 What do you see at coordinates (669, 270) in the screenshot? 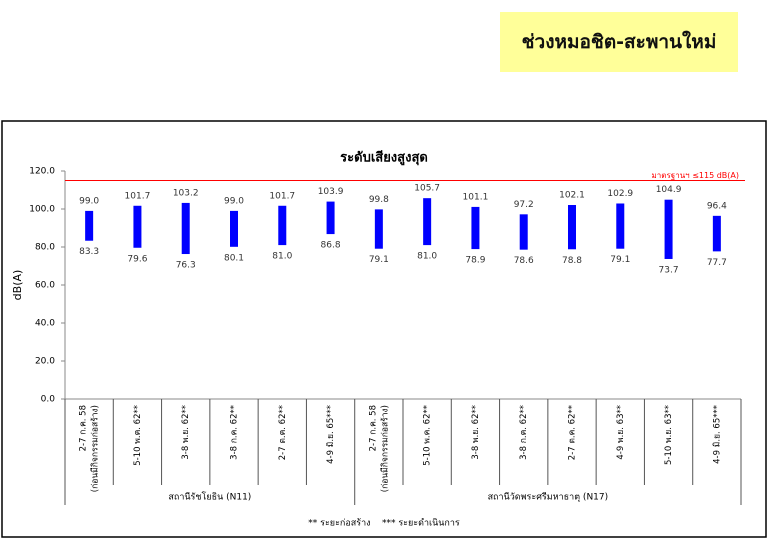
I see `low-label: 73.7` at bounding box center [669, 270].